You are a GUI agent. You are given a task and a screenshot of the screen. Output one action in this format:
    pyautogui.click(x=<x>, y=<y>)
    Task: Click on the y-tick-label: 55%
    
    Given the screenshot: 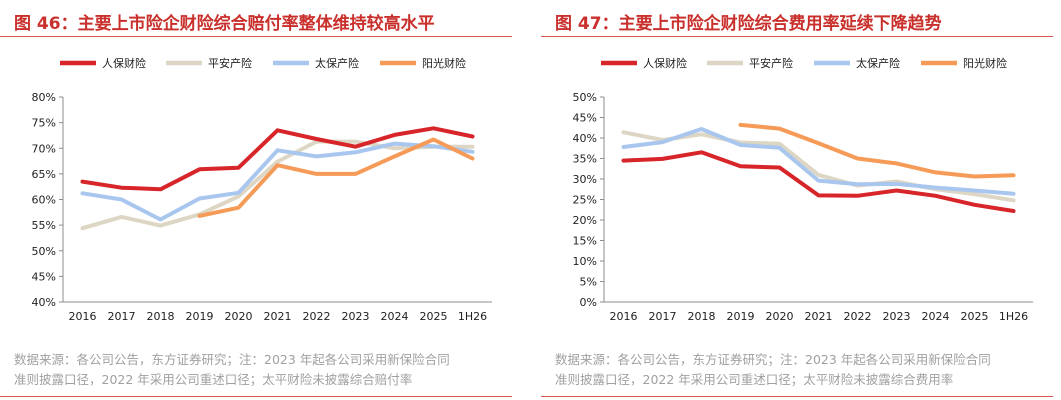 What is the action you would take?
    pyautogui.click(x=44, y=225)
    